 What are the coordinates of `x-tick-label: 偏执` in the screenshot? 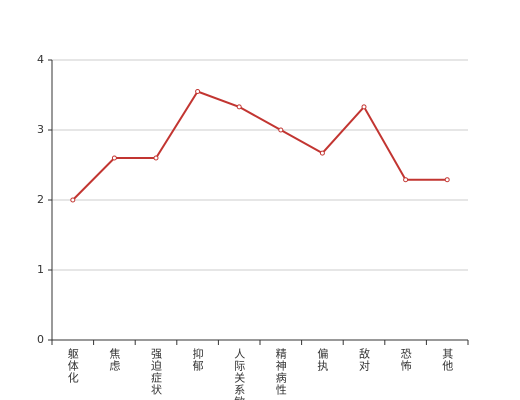 It's located at (322, 359).